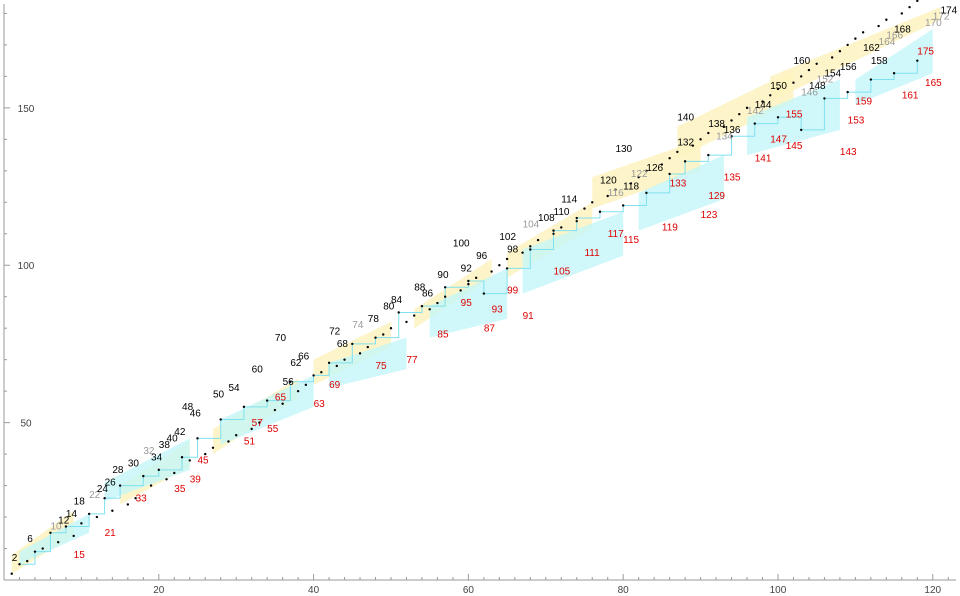  What do you see at coordinates (30, 539) in the screenshot?
I see `even-number-label: 6` at bounding box center [30, 539].